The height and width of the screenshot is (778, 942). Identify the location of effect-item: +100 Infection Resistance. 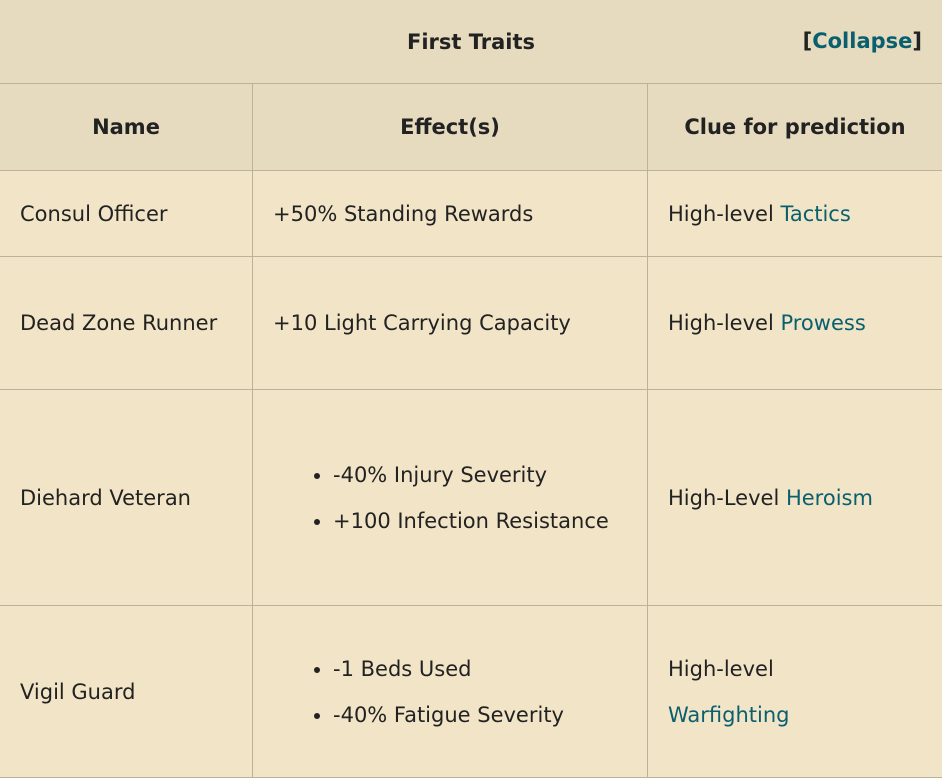
(480, 521).